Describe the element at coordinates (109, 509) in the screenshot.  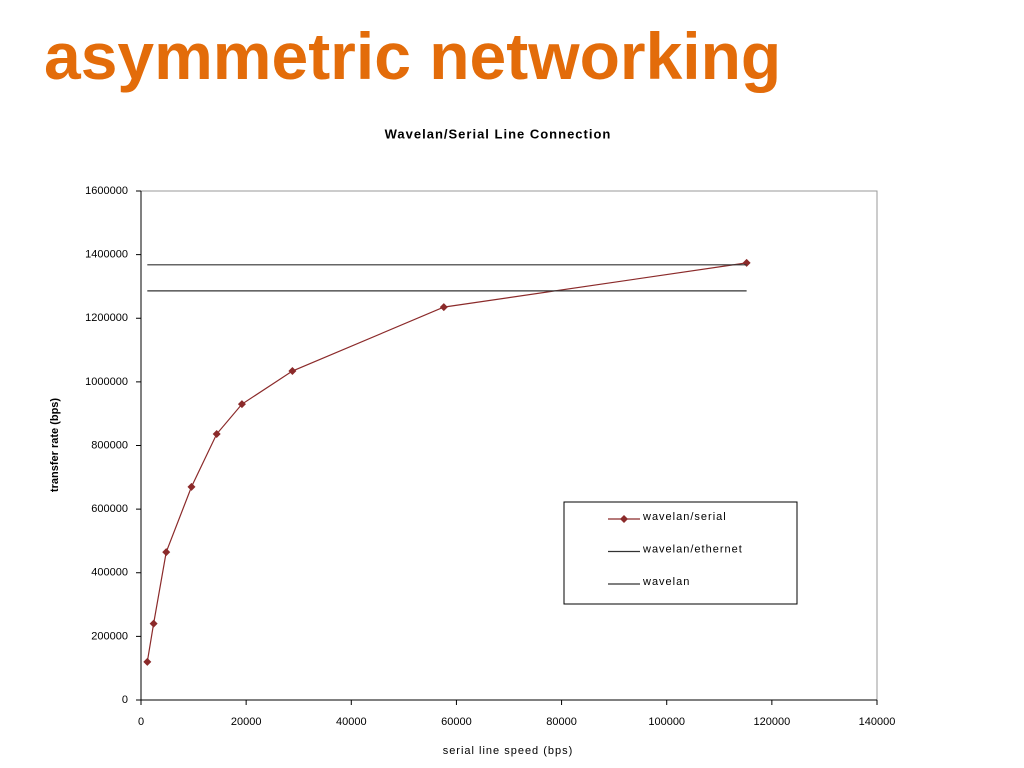
I see `y-tick-label: 600000` at that location.